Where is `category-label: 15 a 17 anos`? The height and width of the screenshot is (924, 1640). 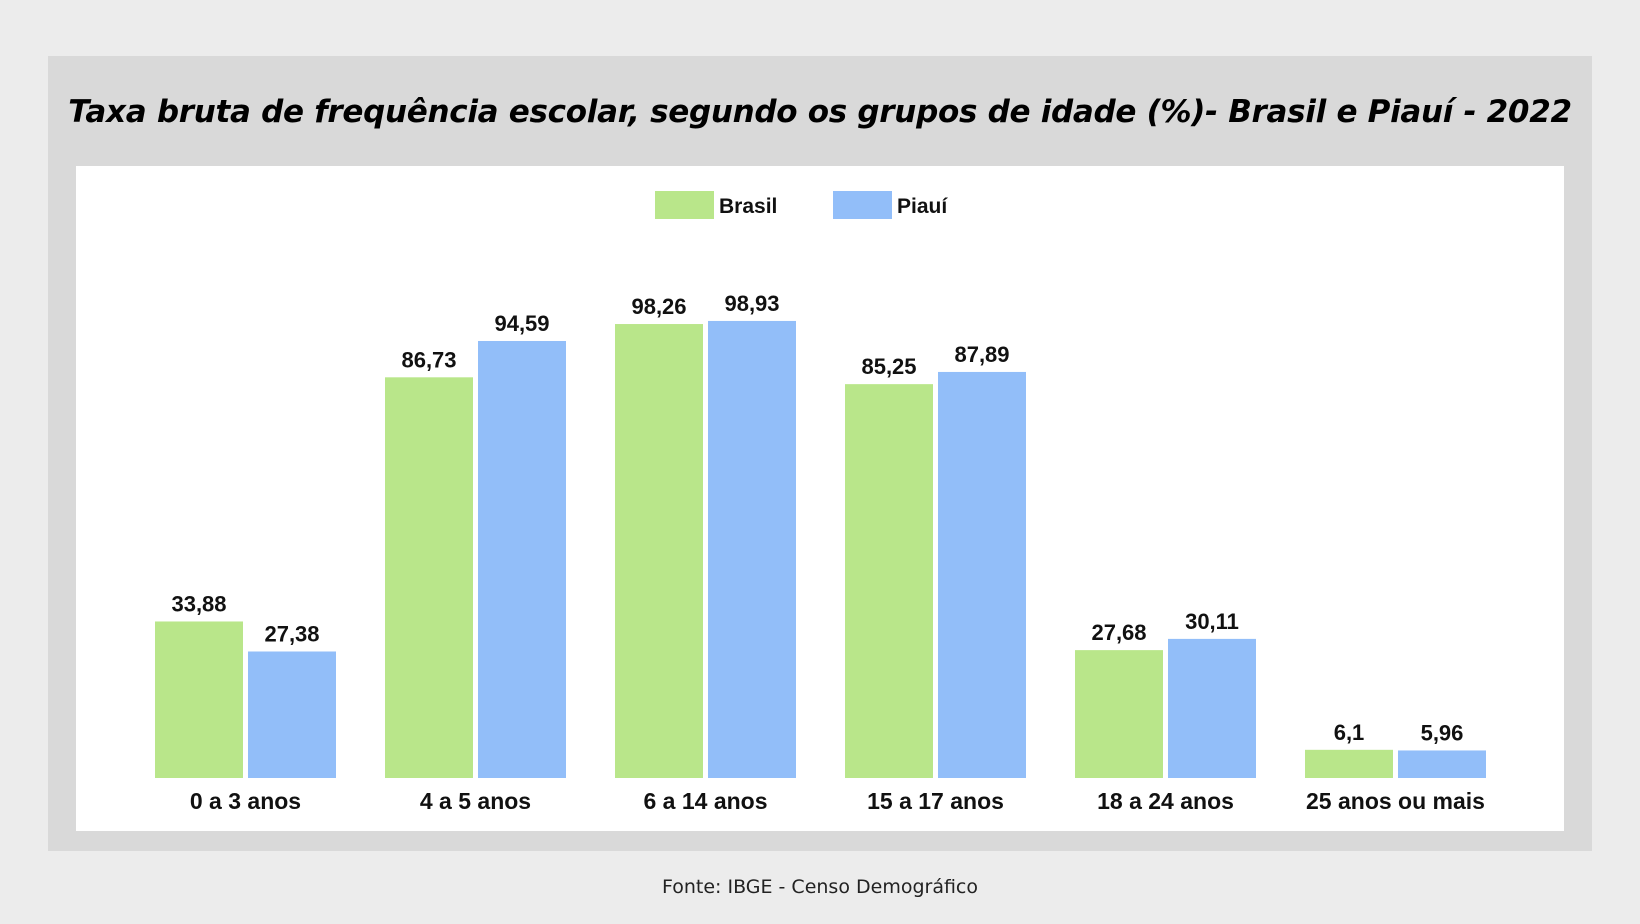
category-label: 15 a 17 anos is located at coordinates (935, 801).